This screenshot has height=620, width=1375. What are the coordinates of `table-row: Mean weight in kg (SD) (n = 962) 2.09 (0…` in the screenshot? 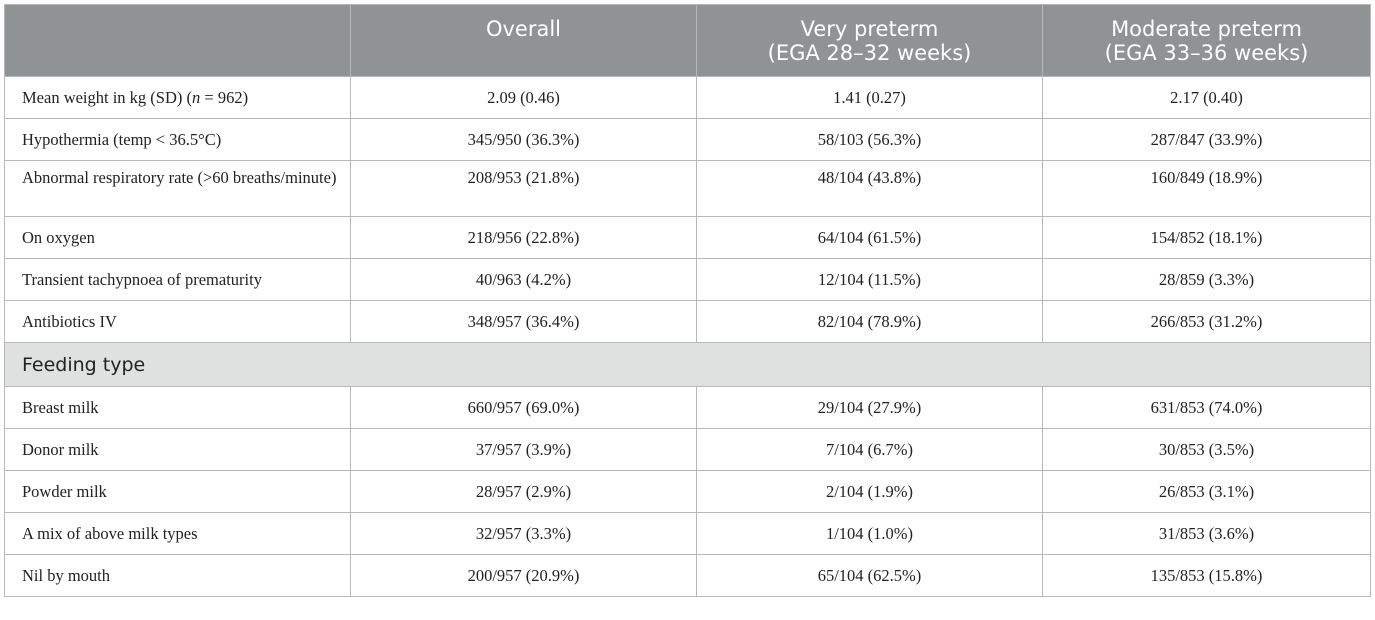 It's located at (687, 97).